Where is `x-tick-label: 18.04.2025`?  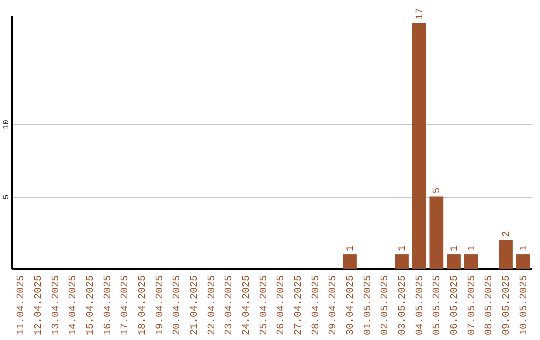 x-tick-label: 18.04.2025 is located at coordinates (143, 306).